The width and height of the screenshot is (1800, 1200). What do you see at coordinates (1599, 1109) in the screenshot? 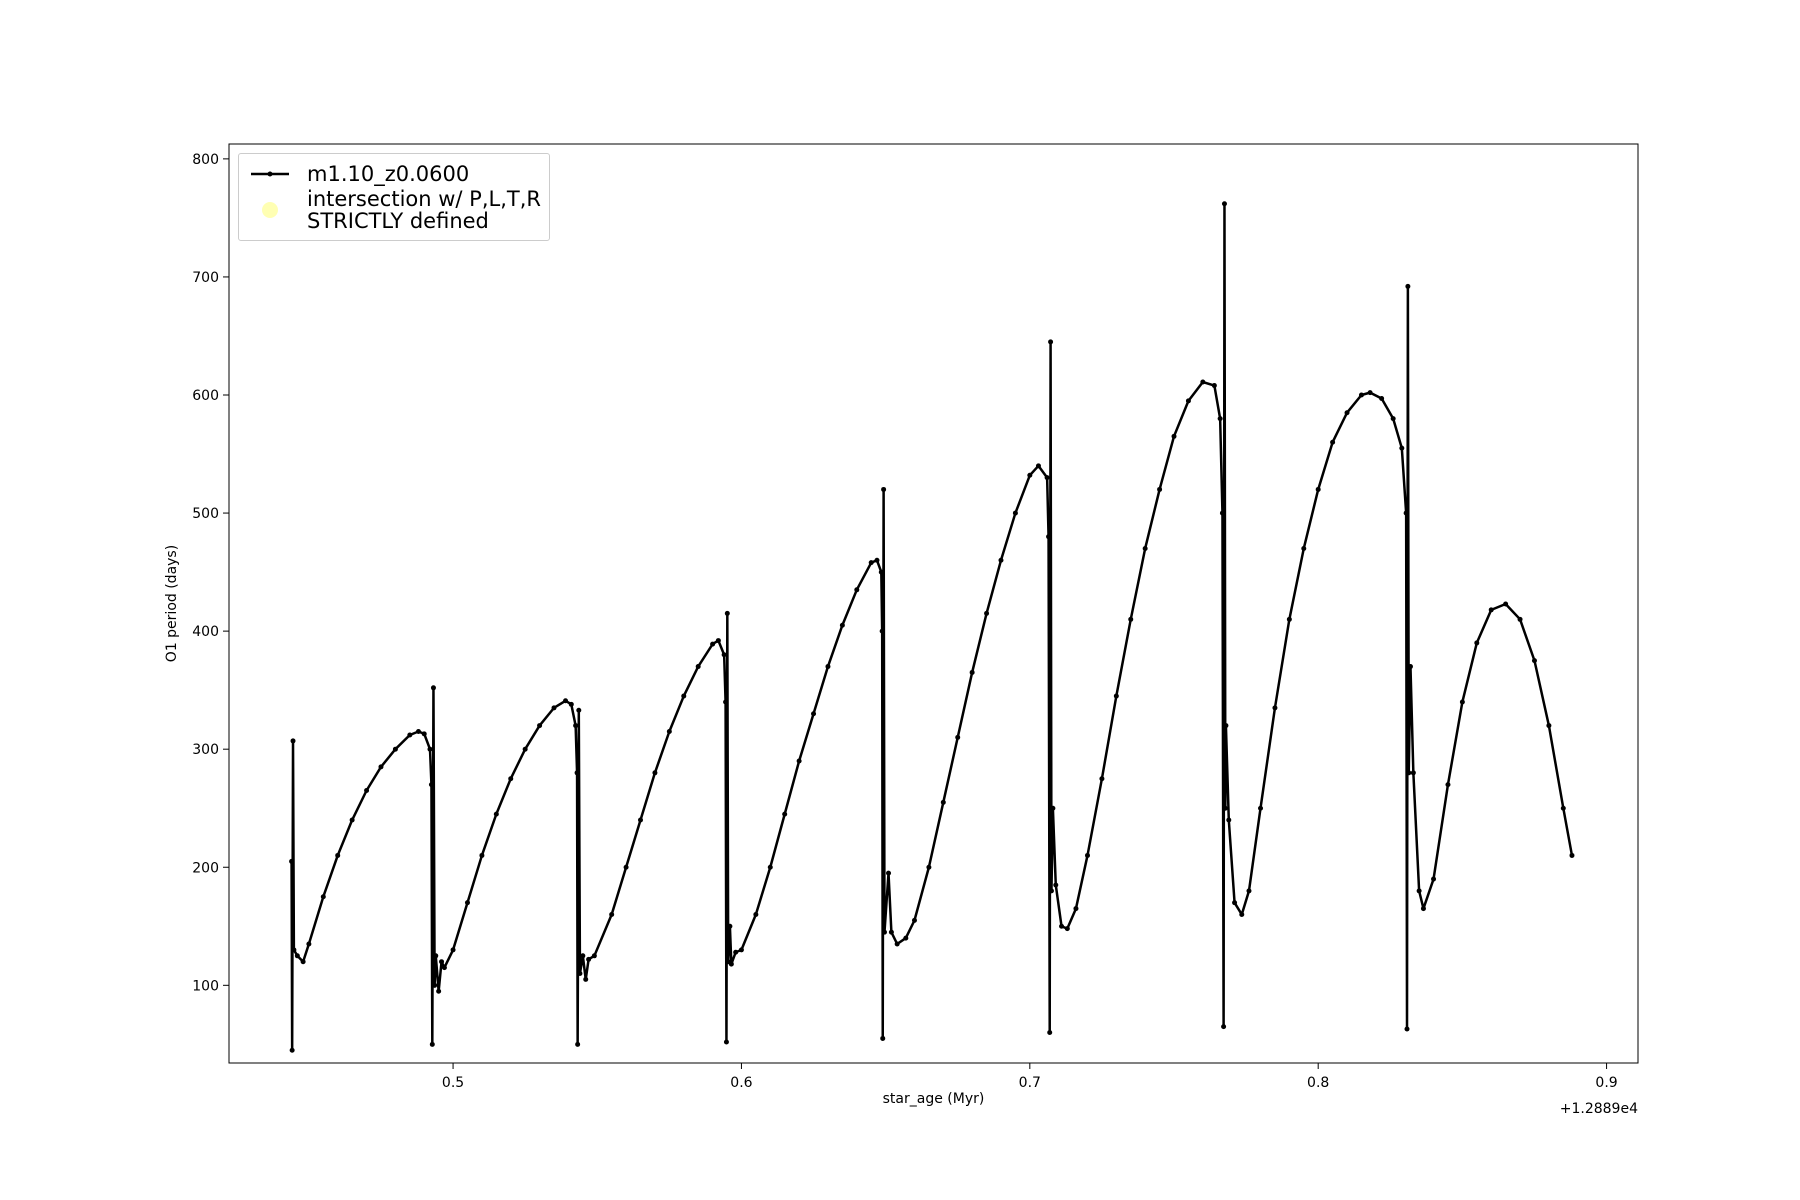
I see `x-offset-label: +1.2889e4` at bounding box center [1599, 1109].